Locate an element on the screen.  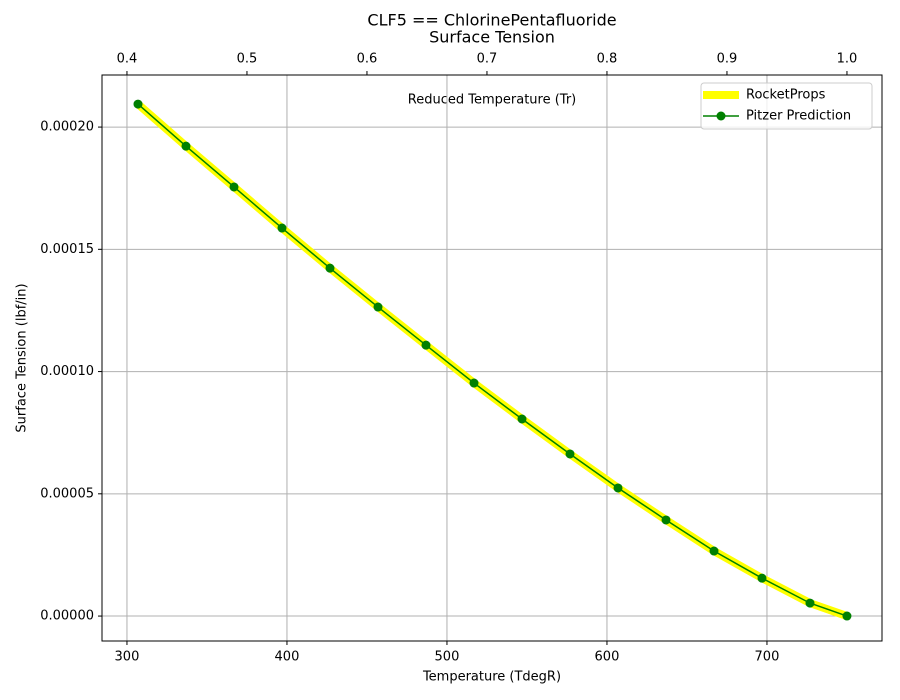
chart-title: CLF5 == ChlorinePentafluoride is located at coordinates (491, 20).